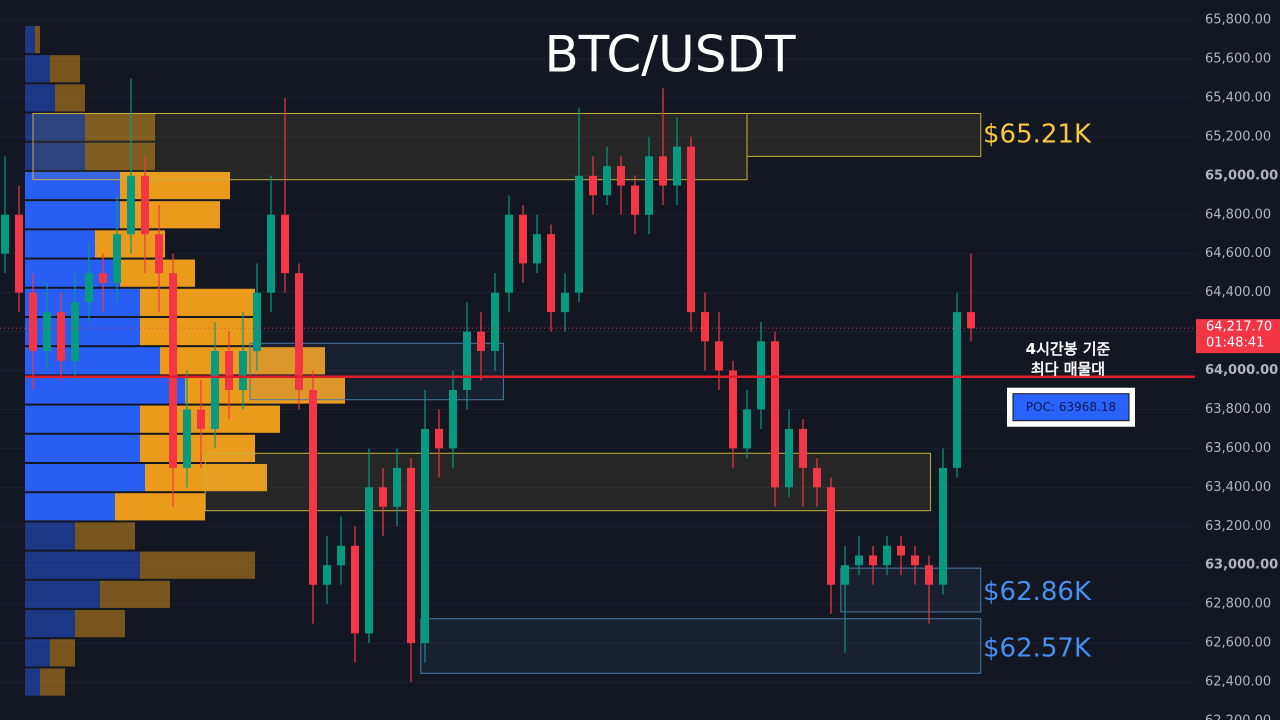  I want to click on y-tick-label: 65,200.00, so click(1238, 136).